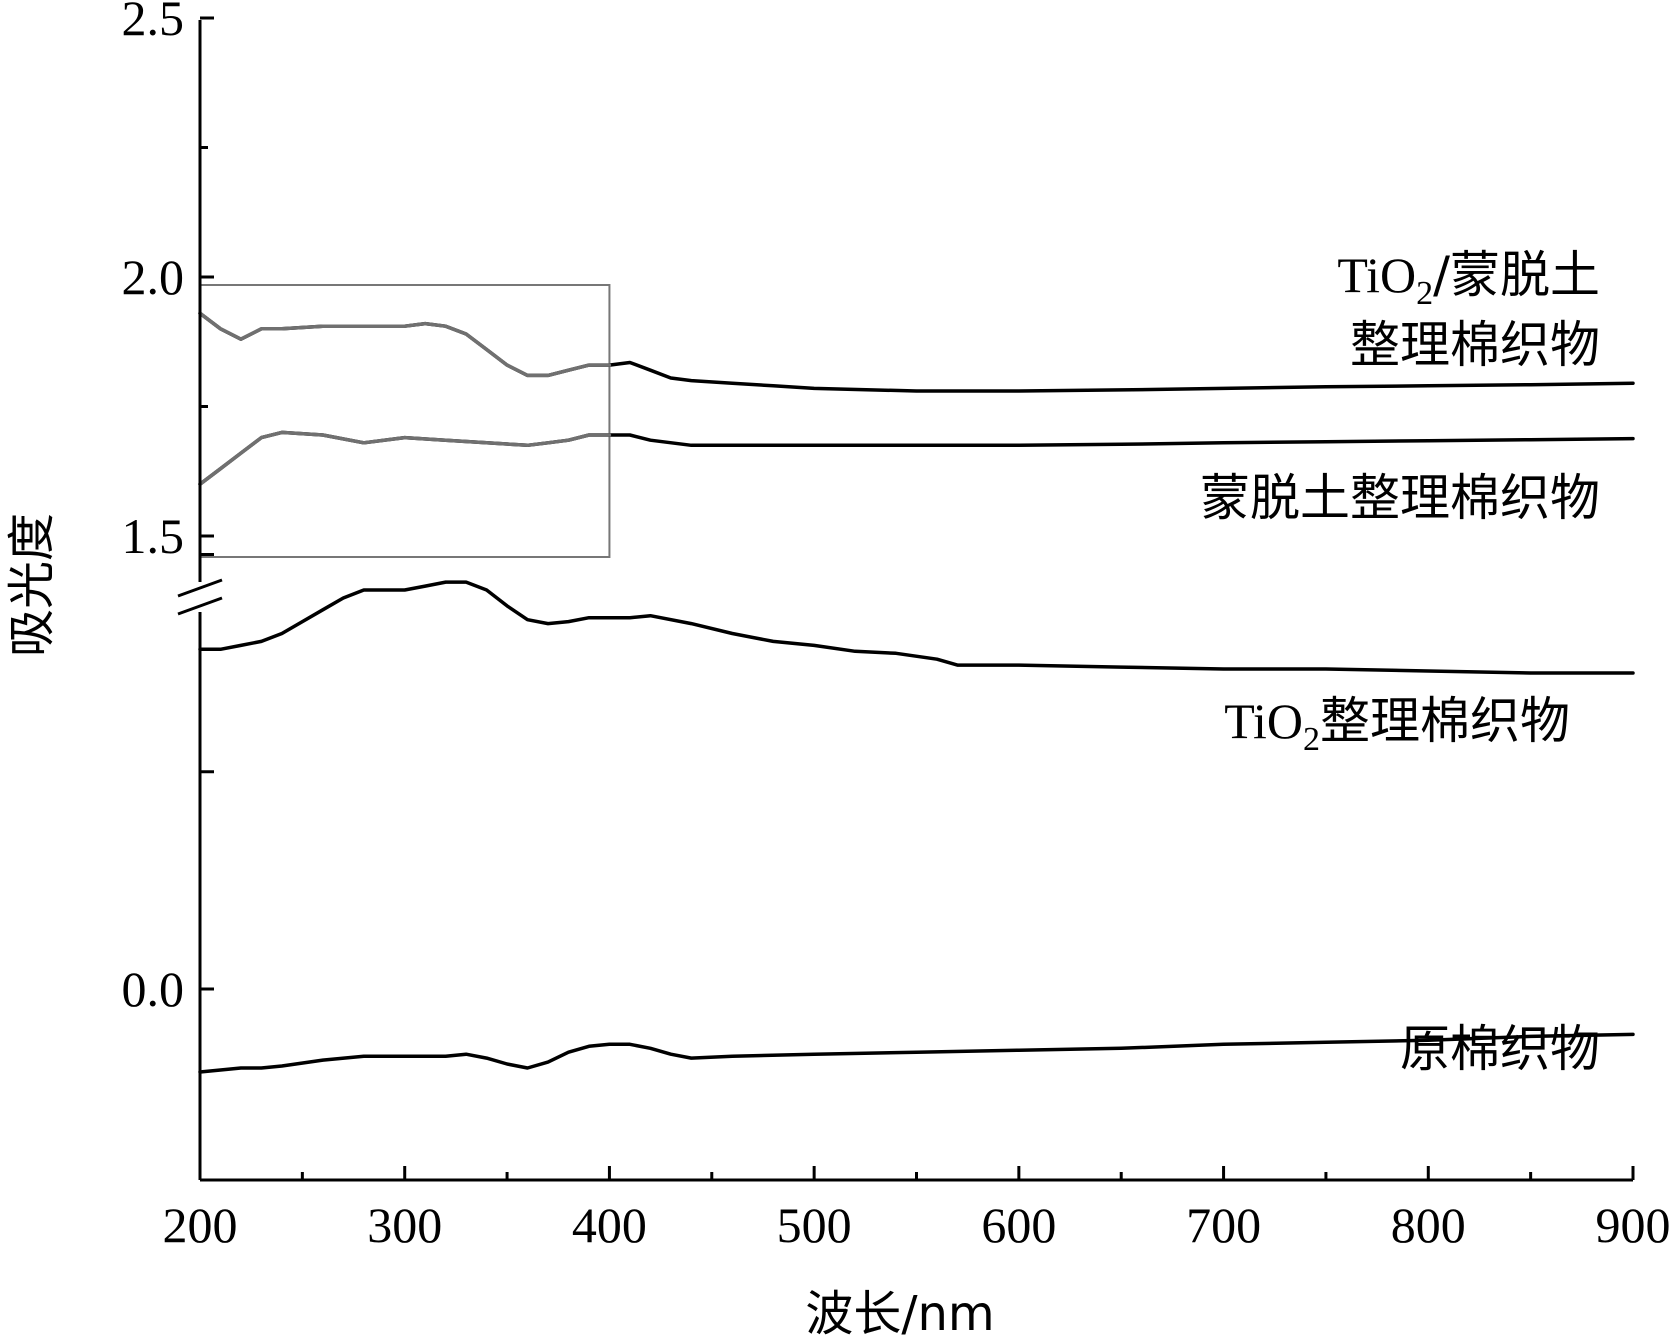 Image resolution: width=1672 pixels, height=1337 pixels. What do you see at coordinates (200, 1225) in the screenshot?
I see `x-tick-label: 200` at bounding box center [200, 1225].